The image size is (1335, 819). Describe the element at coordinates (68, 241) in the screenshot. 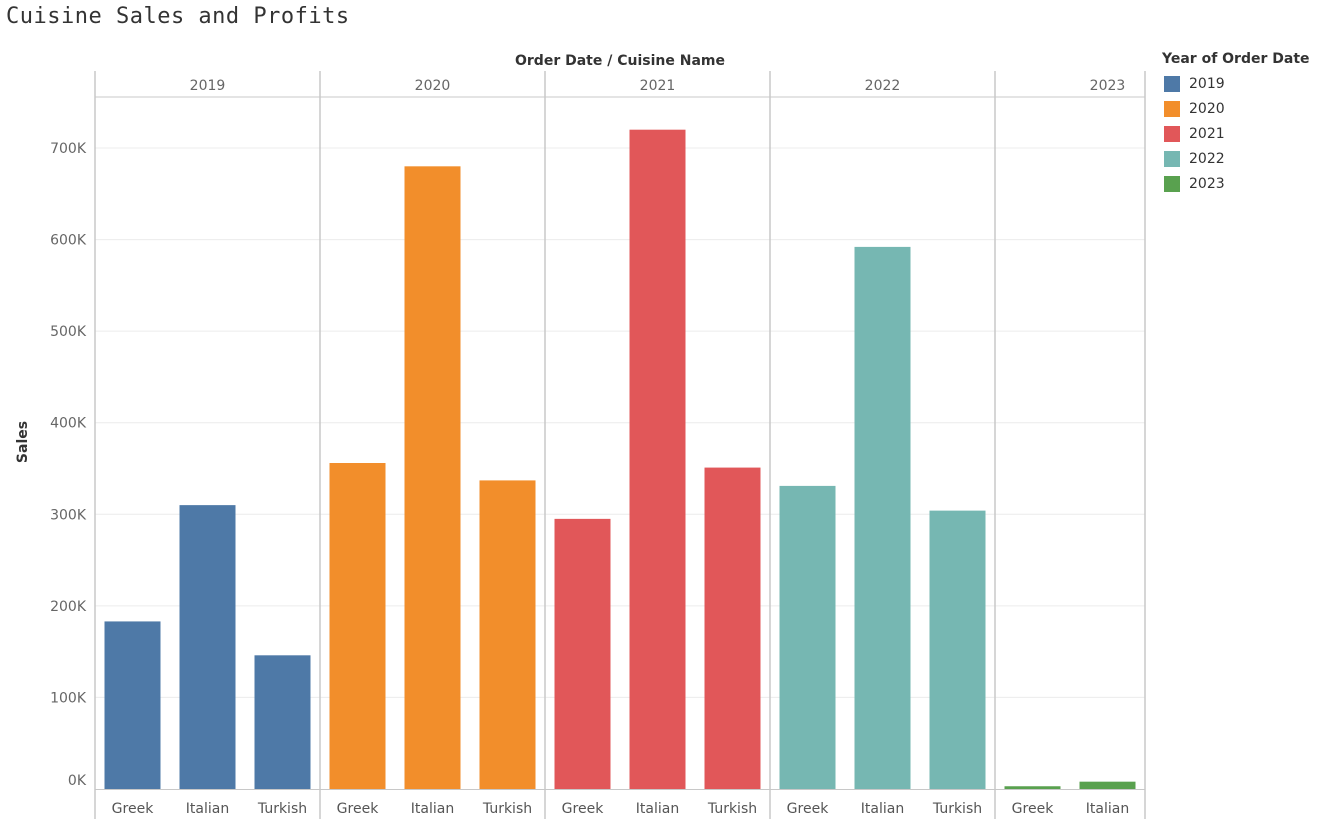

I see `y-tick-label: 600K` at that location.